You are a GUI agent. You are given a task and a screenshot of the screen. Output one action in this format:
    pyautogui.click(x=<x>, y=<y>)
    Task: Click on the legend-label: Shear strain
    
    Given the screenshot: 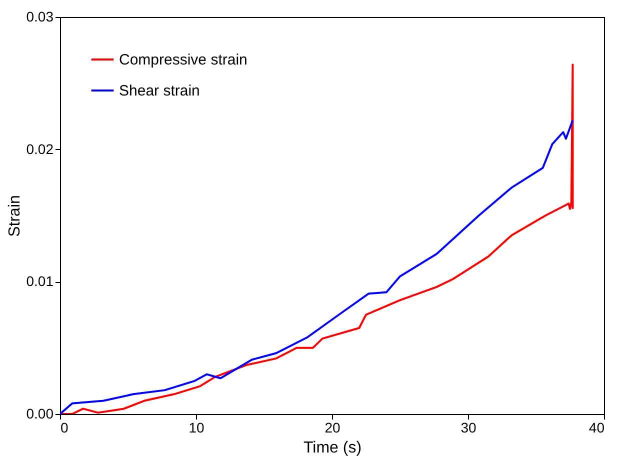 What is the action you would take?
    pyautogui.click(x=159, y=91)
    